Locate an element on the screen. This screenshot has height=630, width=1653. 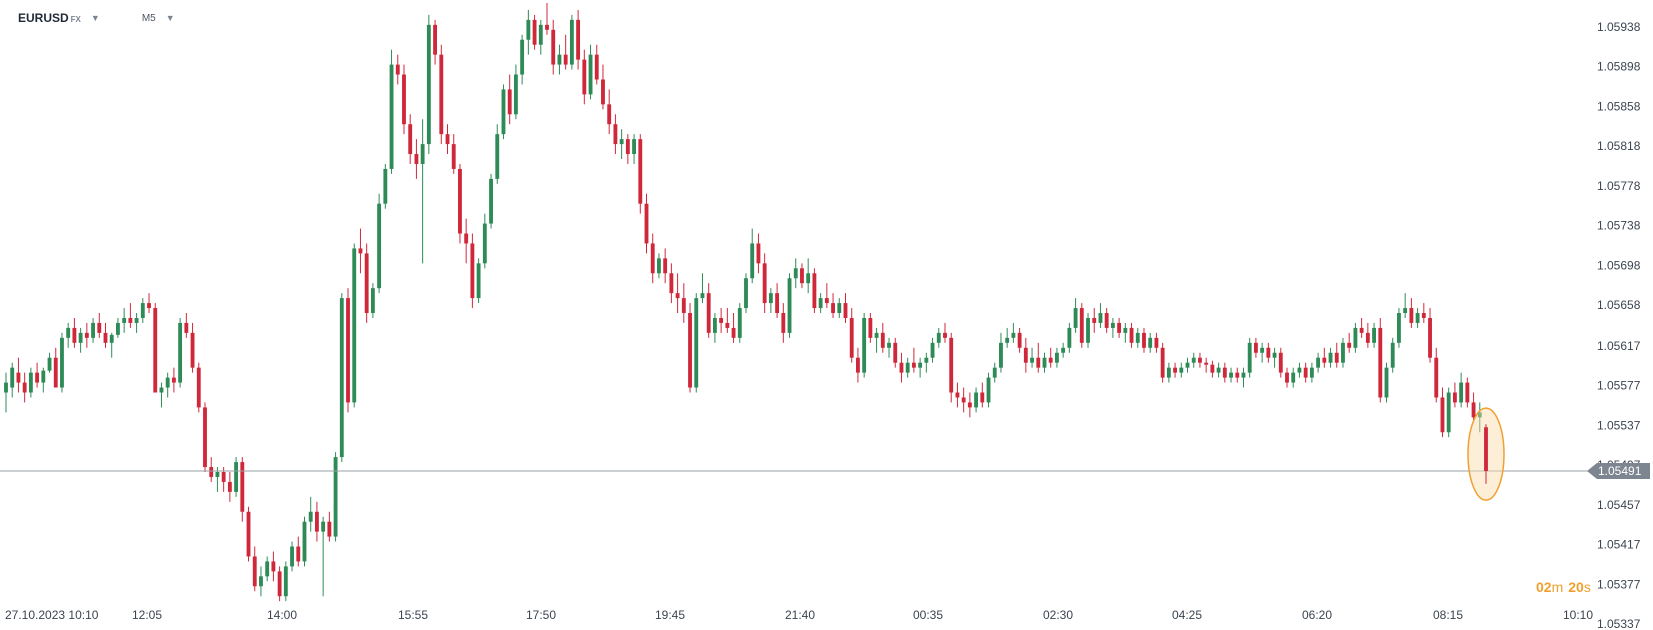
price-tick-label: 1.05858 is located at coordinates (1619, 106).